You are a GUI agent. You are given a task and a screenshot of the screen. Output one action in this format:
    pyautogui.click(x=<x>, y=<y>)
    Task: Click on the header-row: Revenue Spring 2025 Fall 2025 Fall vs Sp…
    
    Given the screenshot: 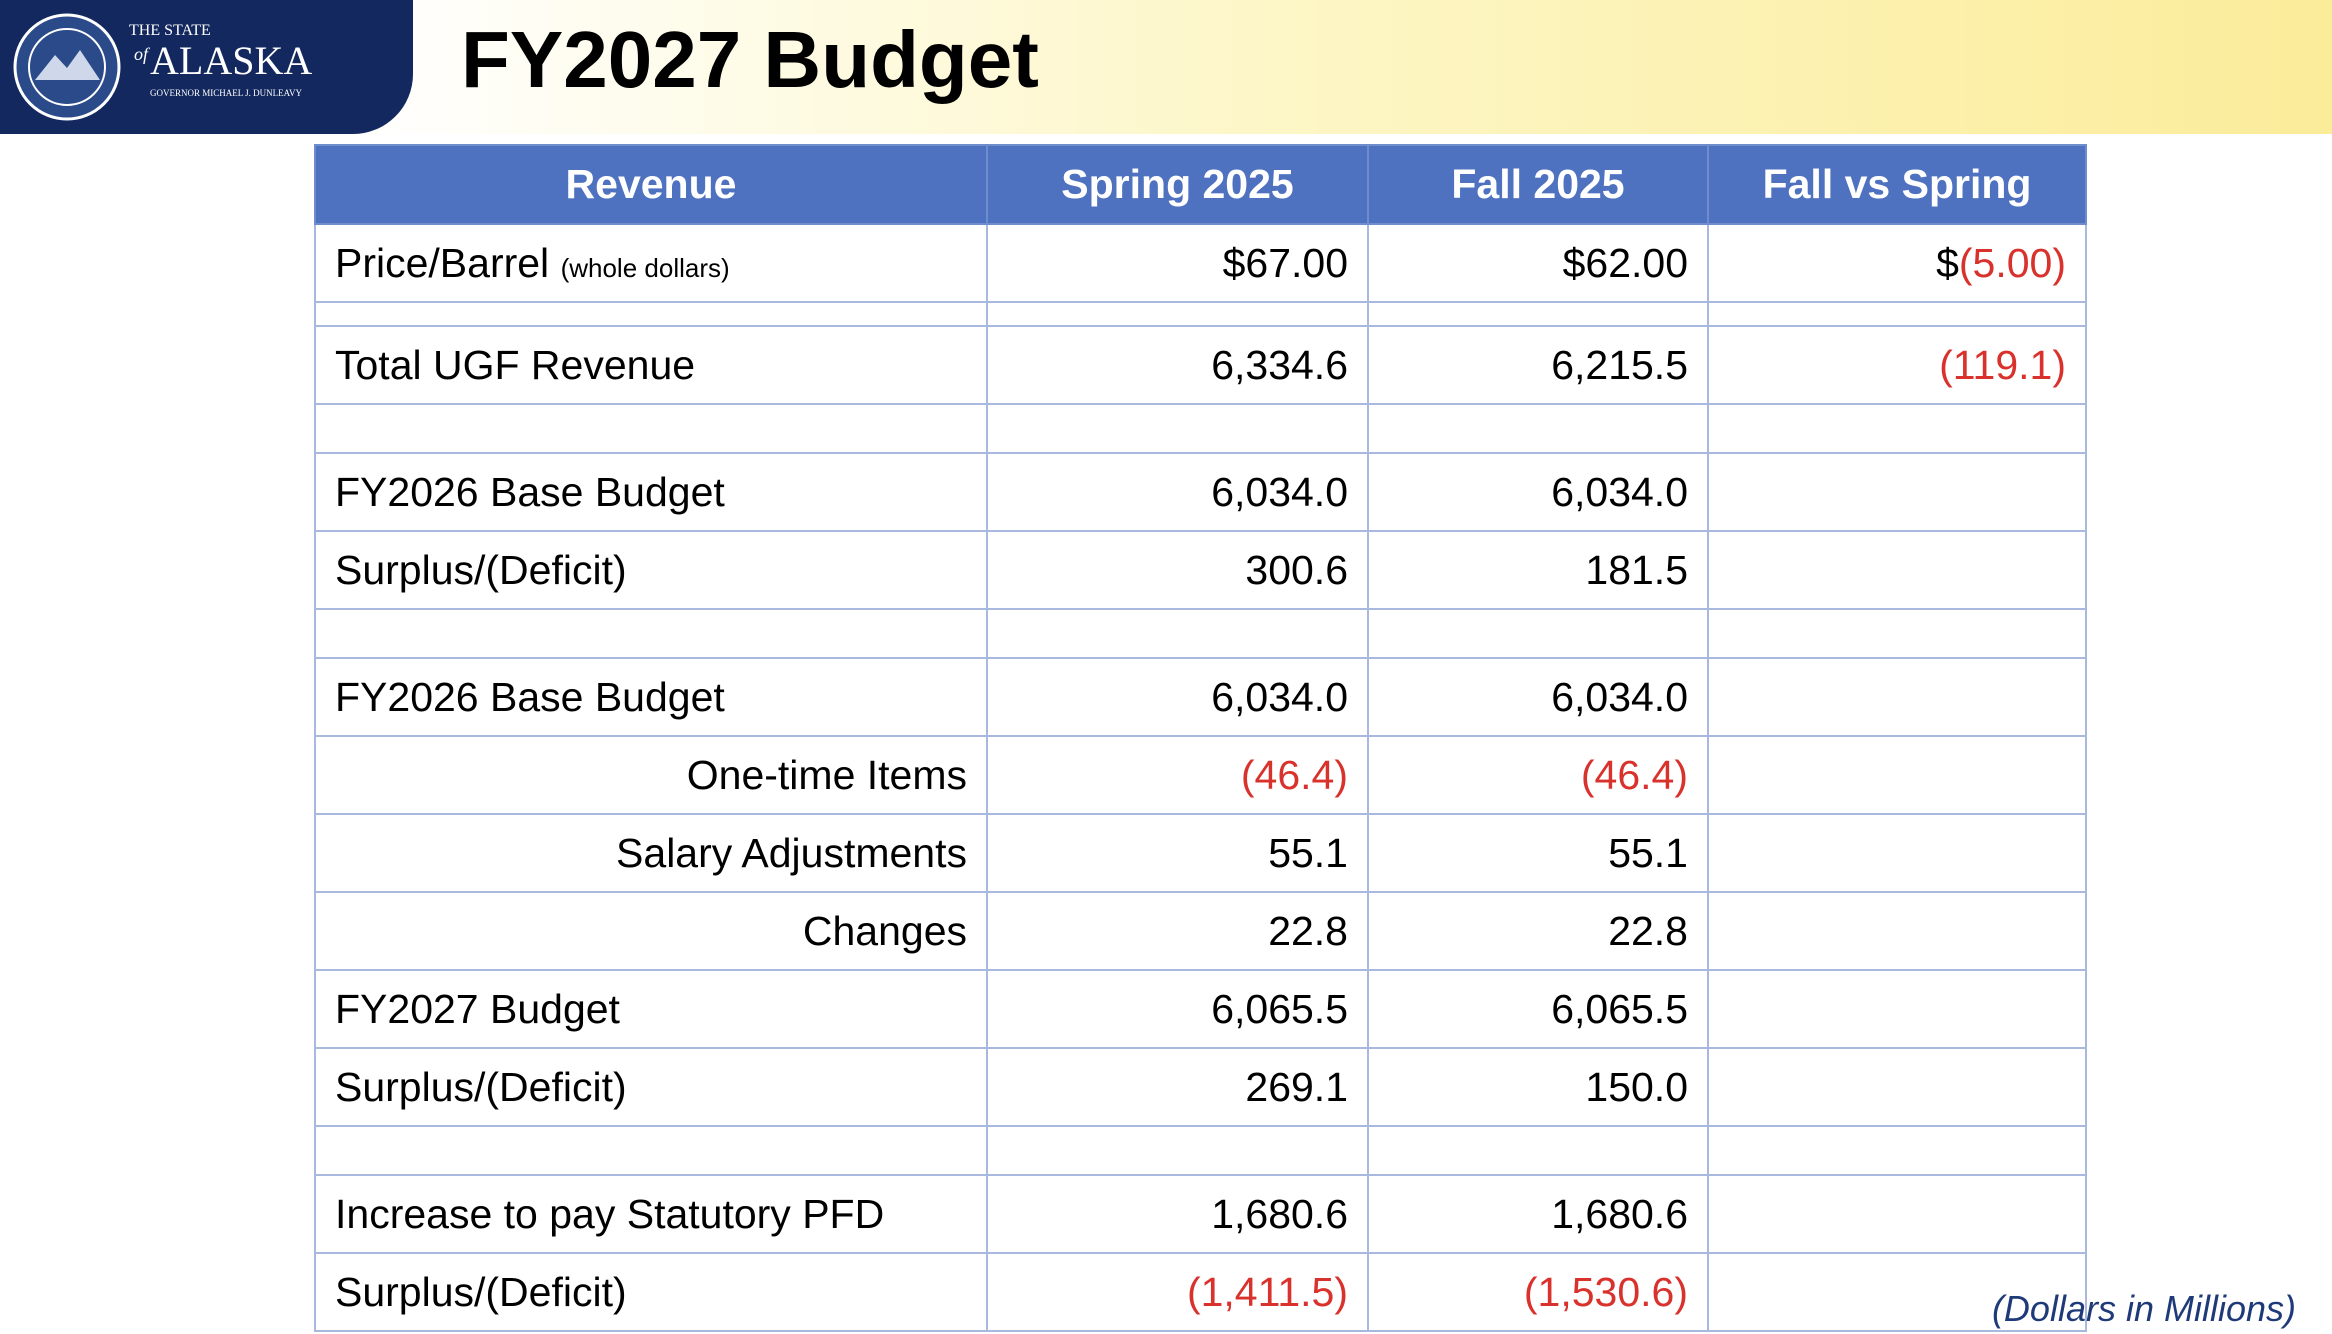 What is the action you would take?
    pyautogui.click(x=1200, y=184)
    